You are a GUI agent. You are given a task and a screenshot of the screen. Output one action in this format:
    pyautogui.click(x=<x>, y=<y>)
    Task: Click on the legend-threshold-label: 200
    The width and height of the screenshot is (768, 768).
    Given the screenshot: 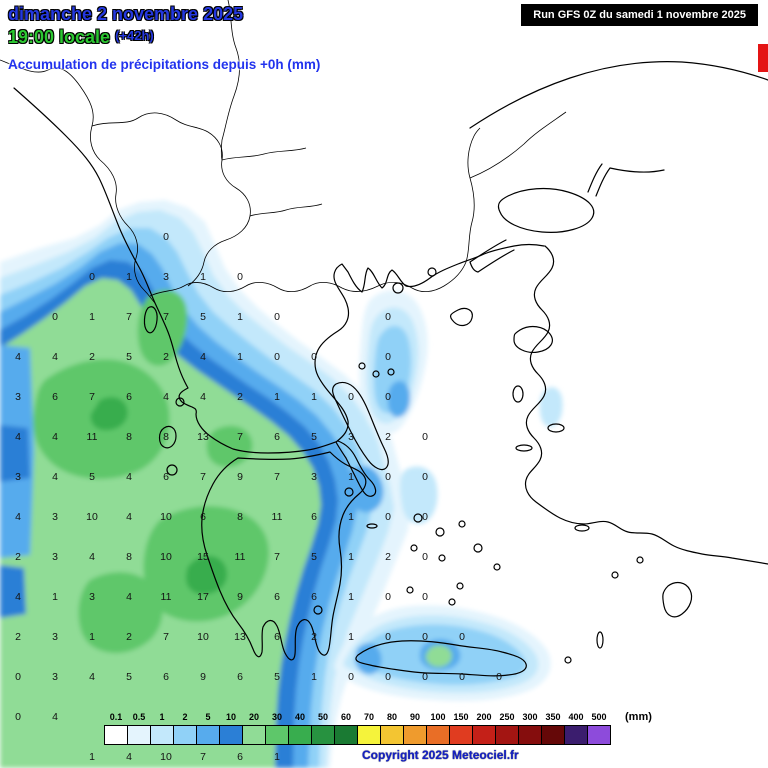 What is the action you would take?
    pyautogui.click(x=484, y=717)
    